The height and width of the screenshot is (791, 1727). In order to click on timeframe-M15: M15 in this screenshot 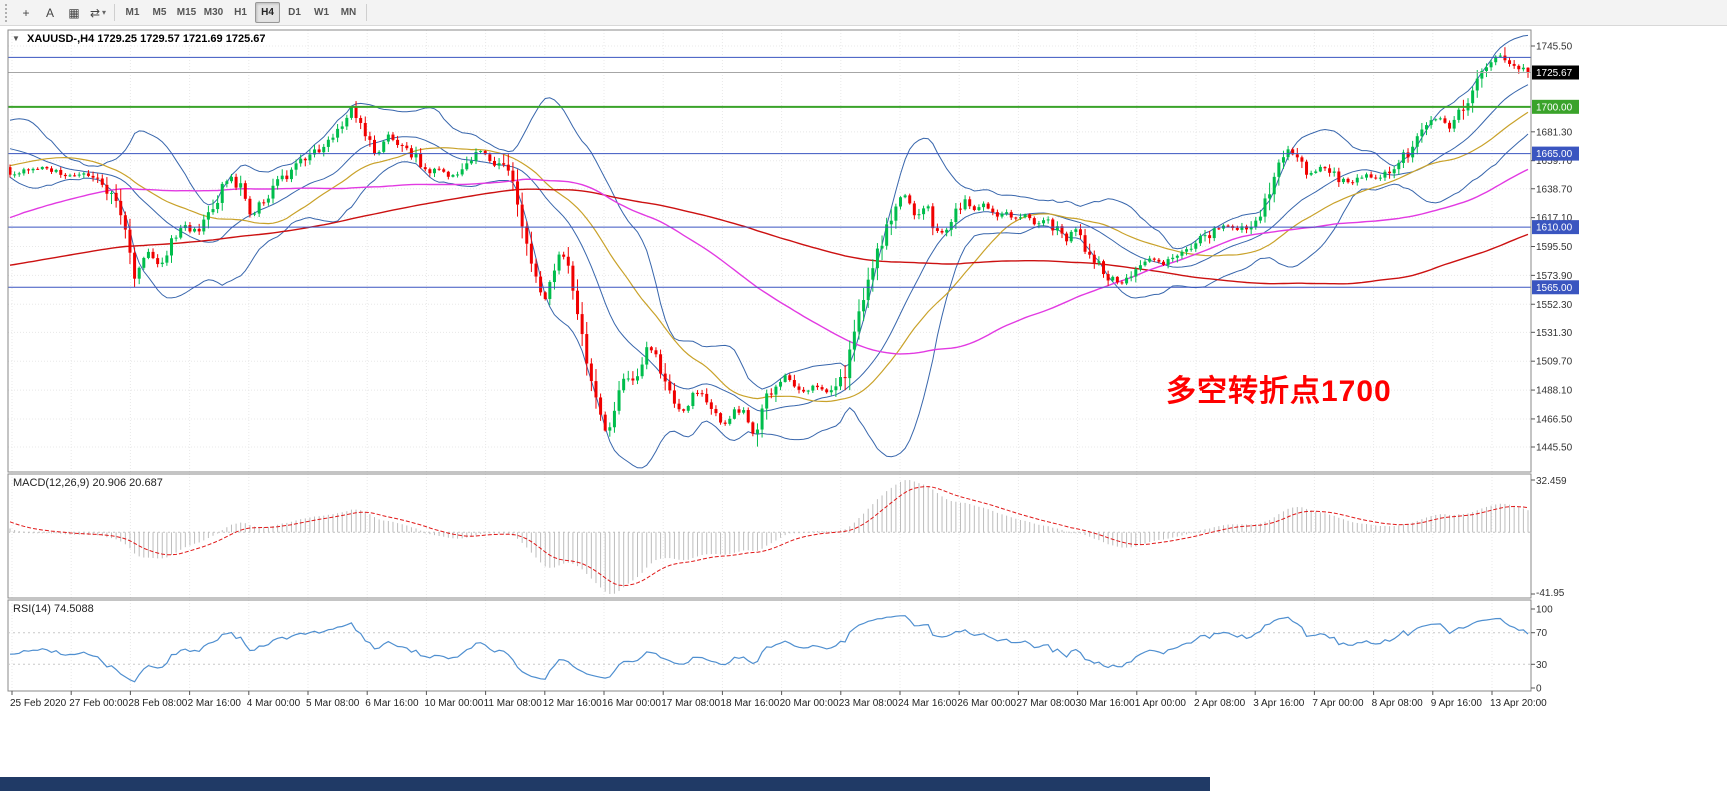, I will do `click(186, 12)`.